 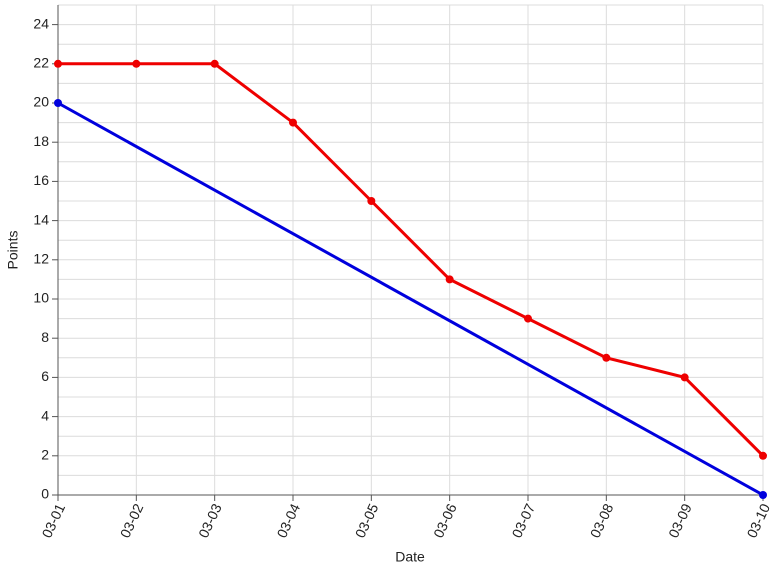 What do you see at coordinates (41, 102) in the screenshot?
I see `y-tick-label: 20` at bounding box center [41, 102].